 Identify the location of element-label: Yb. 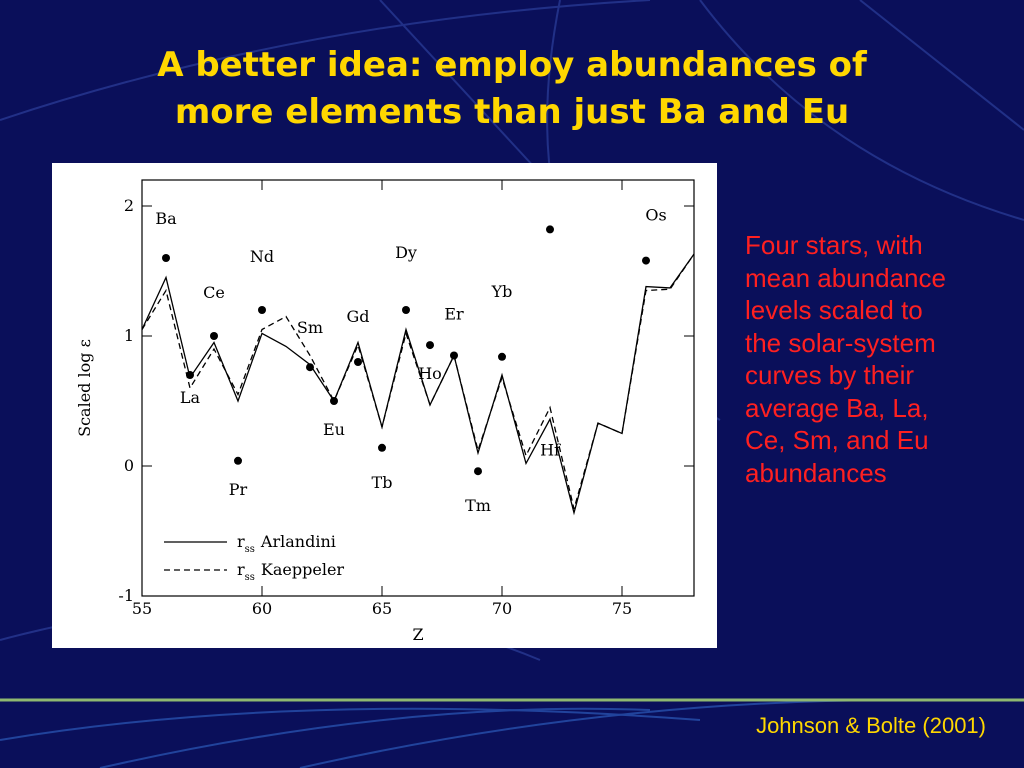
(502, 291).